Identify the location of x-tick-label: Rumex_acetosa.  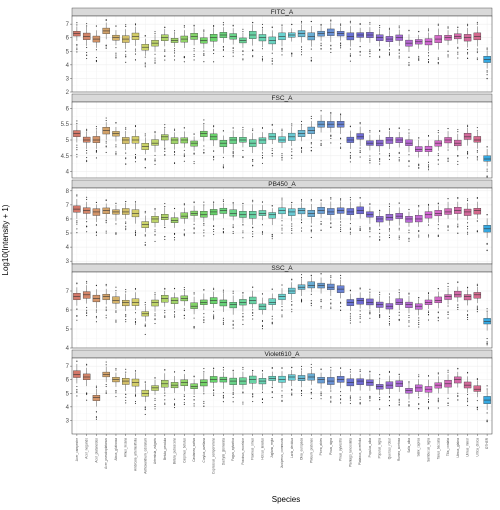
(399, 449).